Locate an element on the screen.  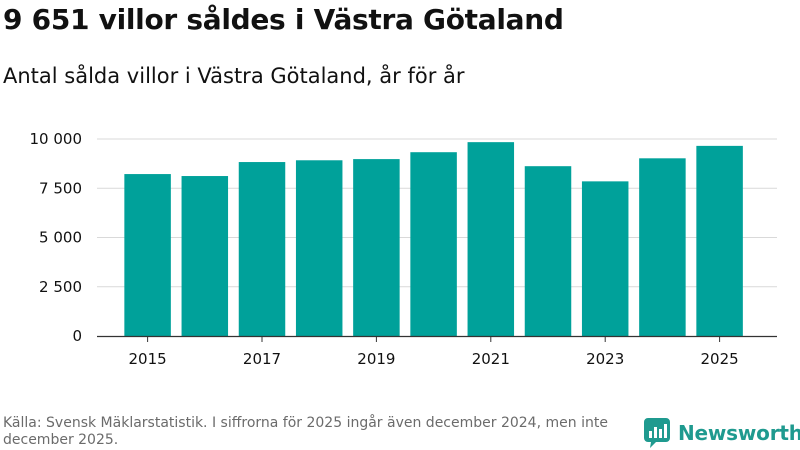
y-tick-label: 7 500 is located at coordinates (60, 188).